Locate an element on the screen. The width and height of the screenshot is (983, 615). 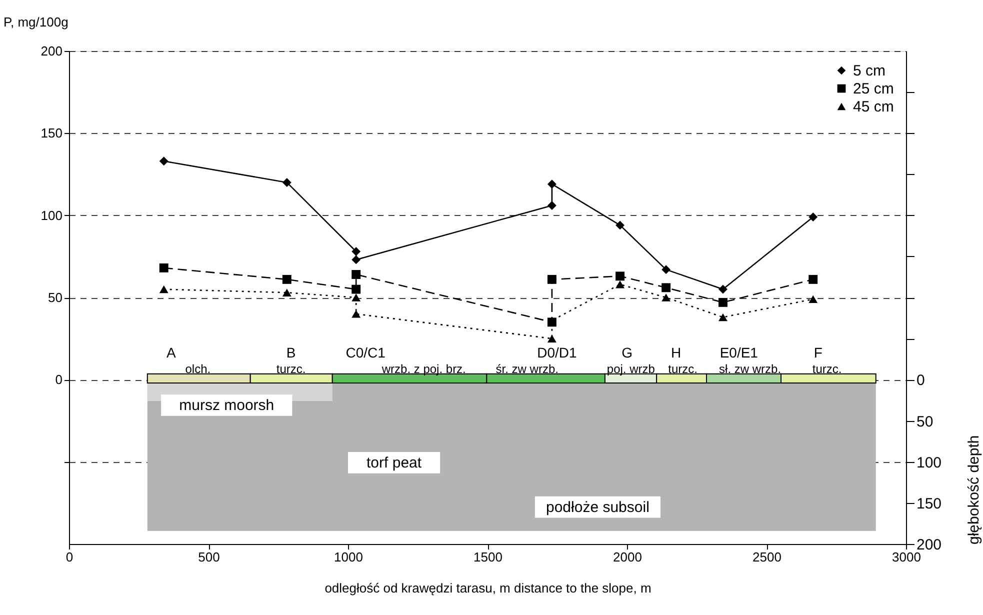
annotation: poj. wrzb is located at coordinates (631, 369).